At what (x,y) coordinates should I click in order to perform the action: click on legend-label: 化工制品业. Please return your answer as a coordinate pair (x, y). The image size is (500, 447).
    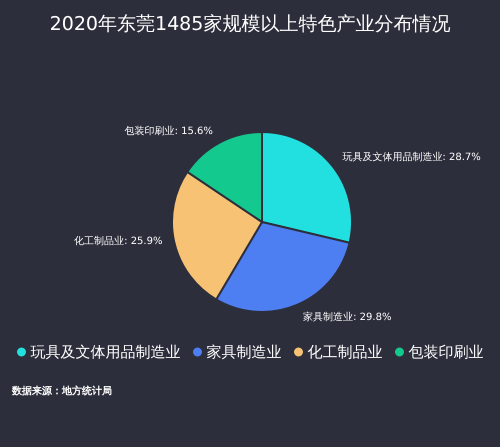
    Looking at the image, I should click on (345, 352).